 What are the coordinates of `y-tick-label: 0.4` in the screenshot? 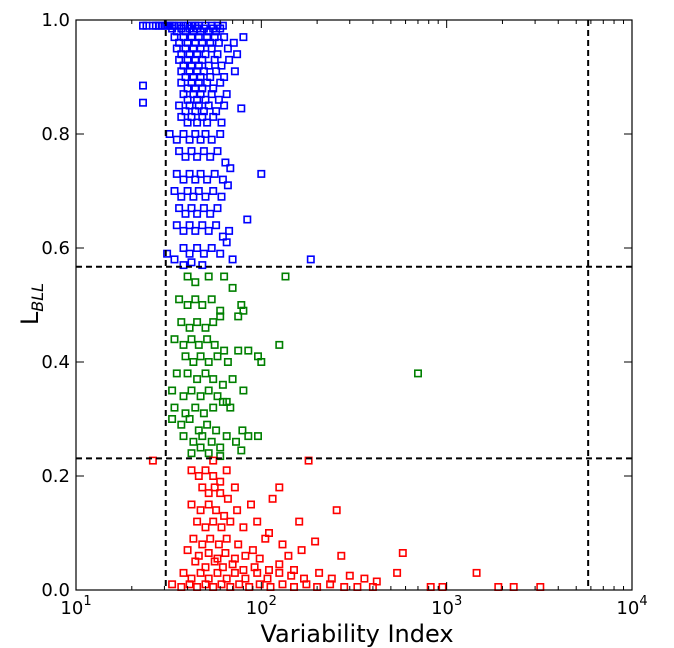 It's located at (55, 362).